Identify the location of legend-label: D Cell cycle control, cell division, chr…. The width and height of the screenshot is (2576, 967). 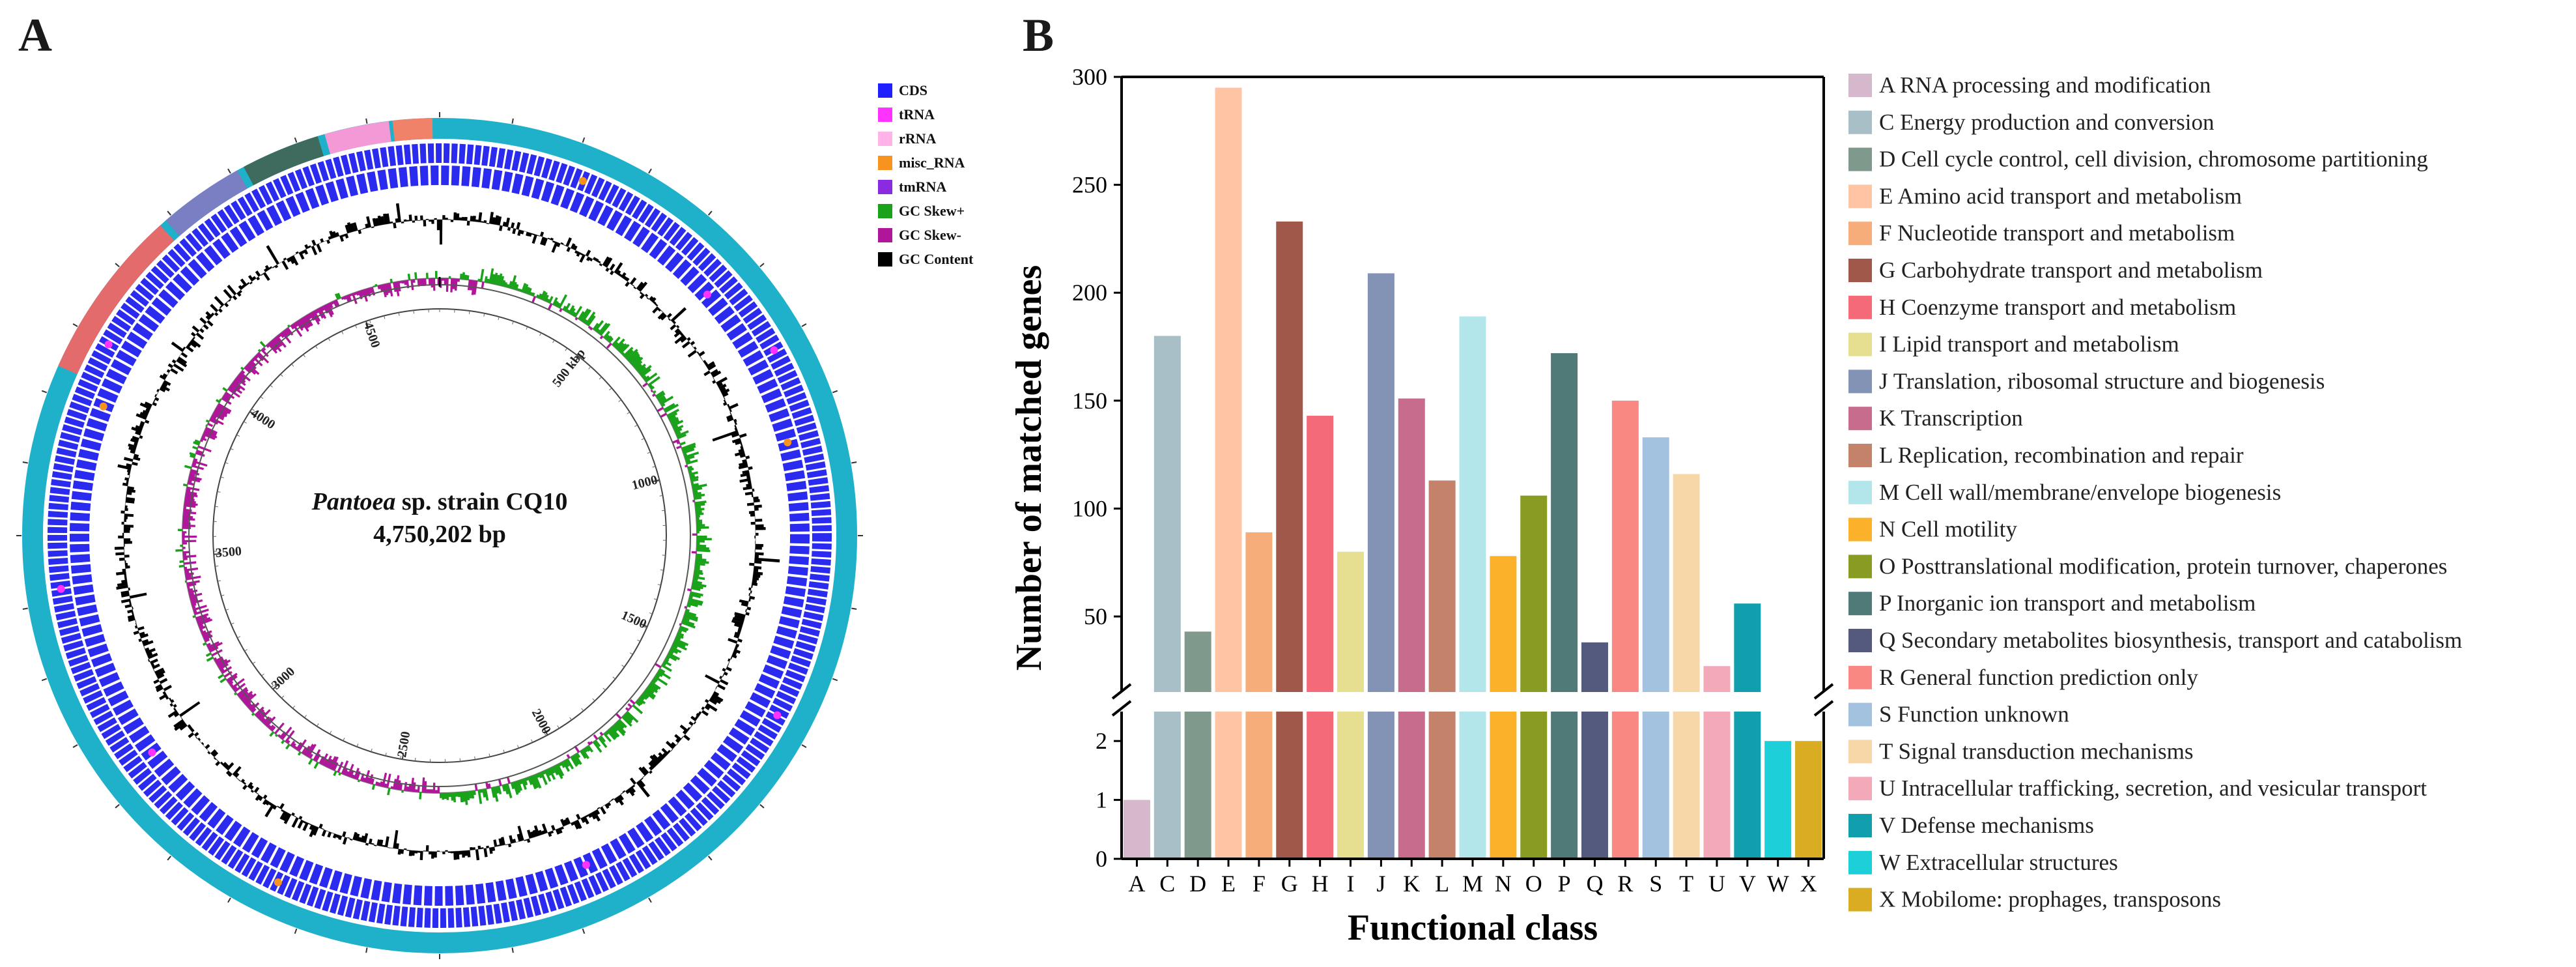
(2153, 159).